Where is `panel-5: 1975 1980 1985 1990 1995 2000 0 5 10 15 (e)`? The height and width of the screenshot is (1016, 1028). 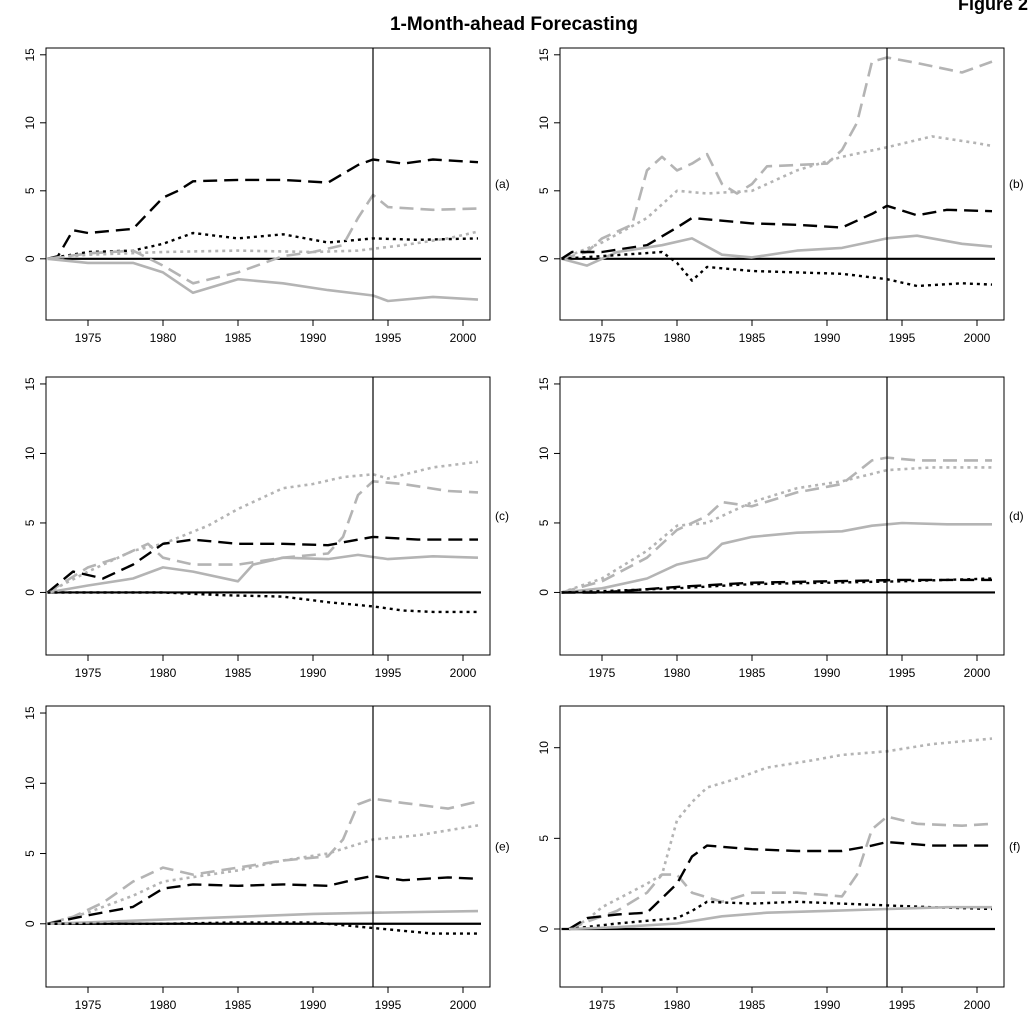
panel-5: 1975 1980 1985 1990 1995 2000 0 5 10 15 (e) is located at coordinates (266, 858).